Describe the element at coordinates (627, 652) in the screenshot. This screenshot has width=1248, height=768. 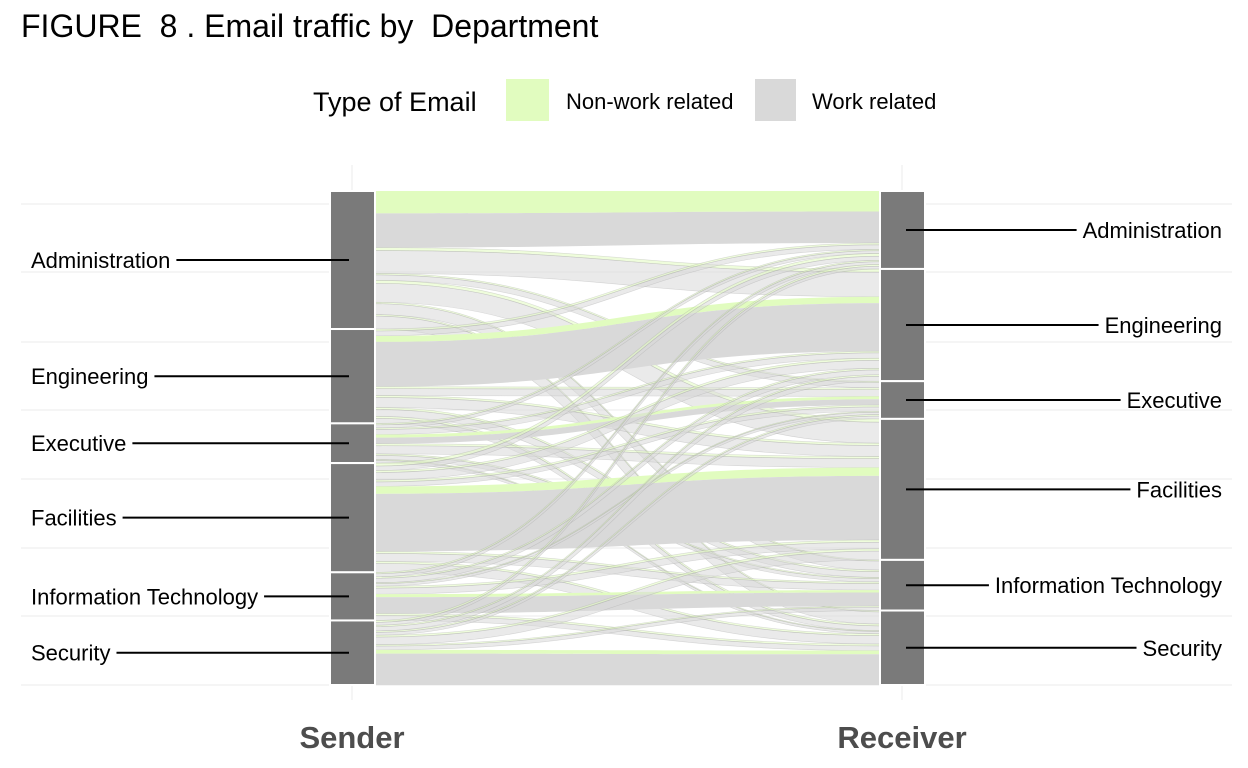
I see `flow-security-to-security-non-work-related` at that location.